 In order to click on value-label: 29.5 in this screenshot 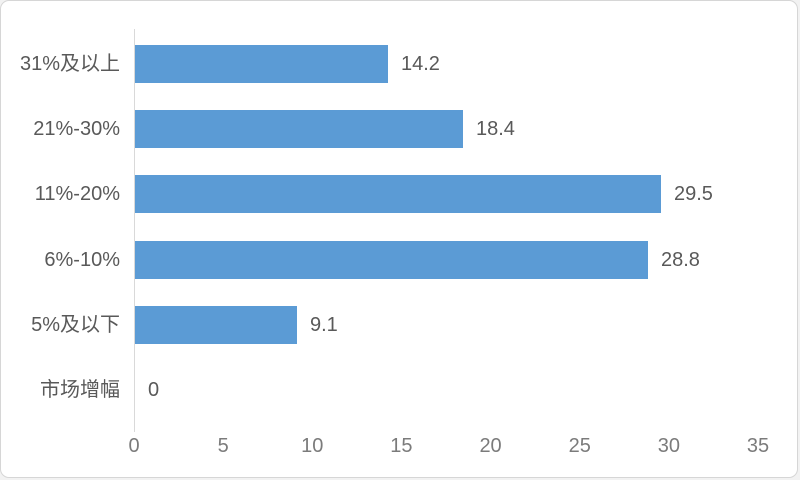, I will do `click(693, 194)`.